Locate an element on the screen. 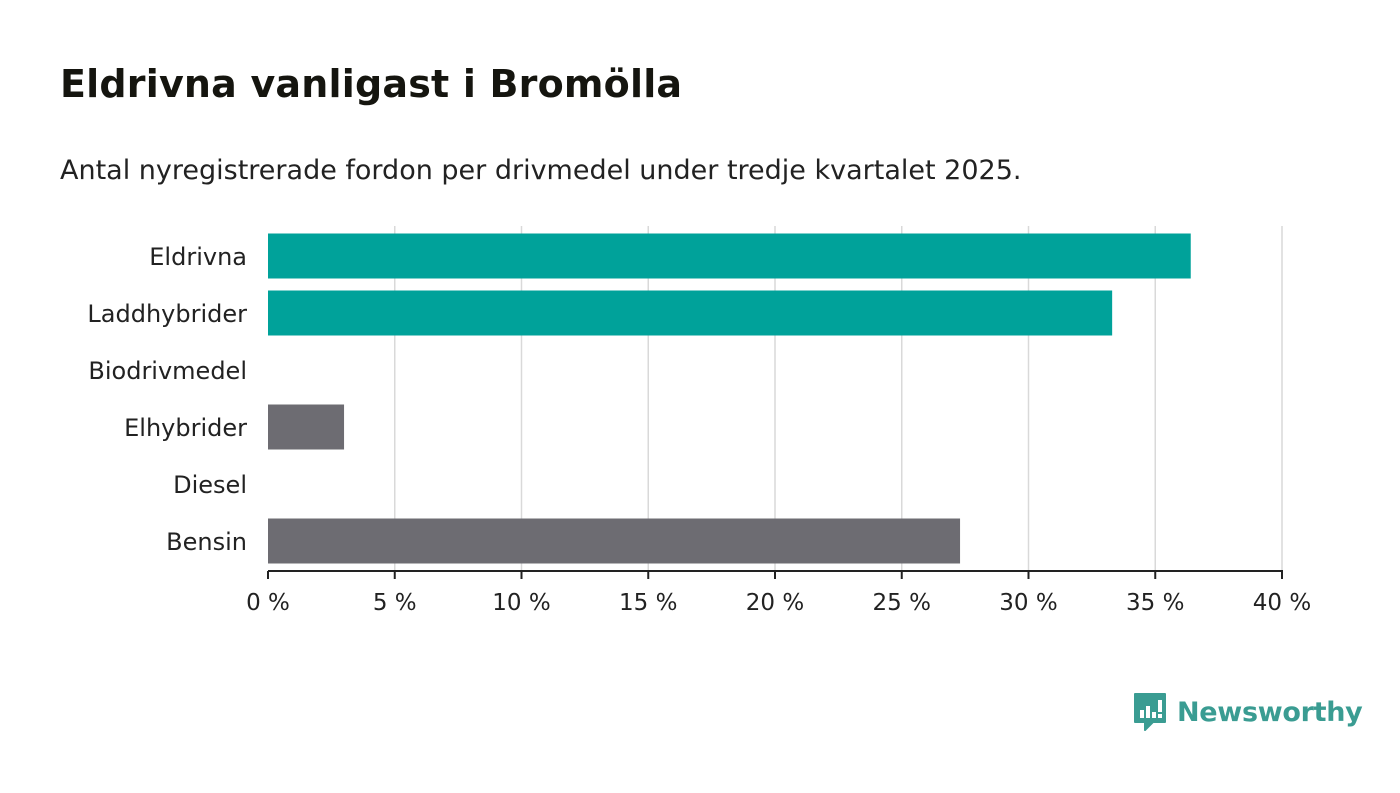 The width and height of the screenshot is (1400, 793). newsworthy-logo: Newsworthy is located at coordinates (1248, 712).